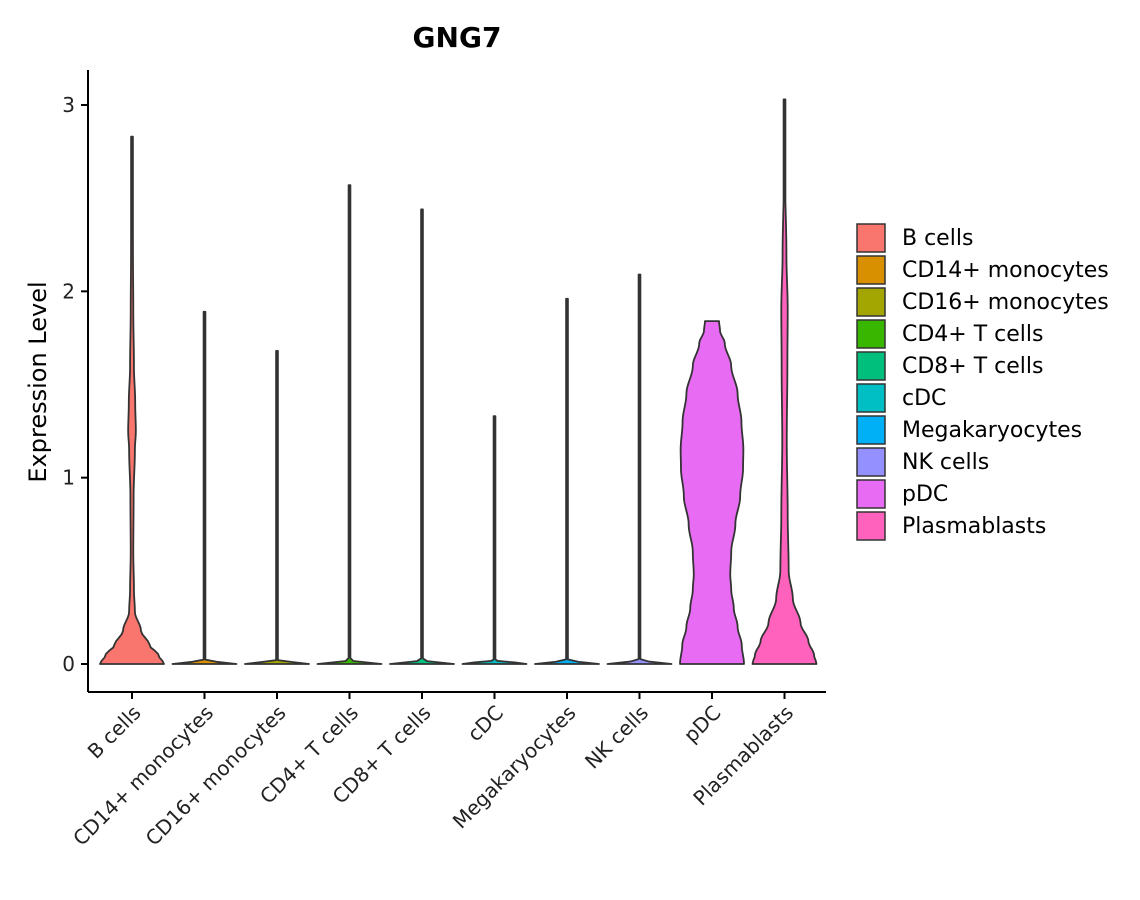  What do you see at coordinates (422, 436) in the screenshot?
I see `violin-cd8-t-cells` at bounding box center [422, 436].